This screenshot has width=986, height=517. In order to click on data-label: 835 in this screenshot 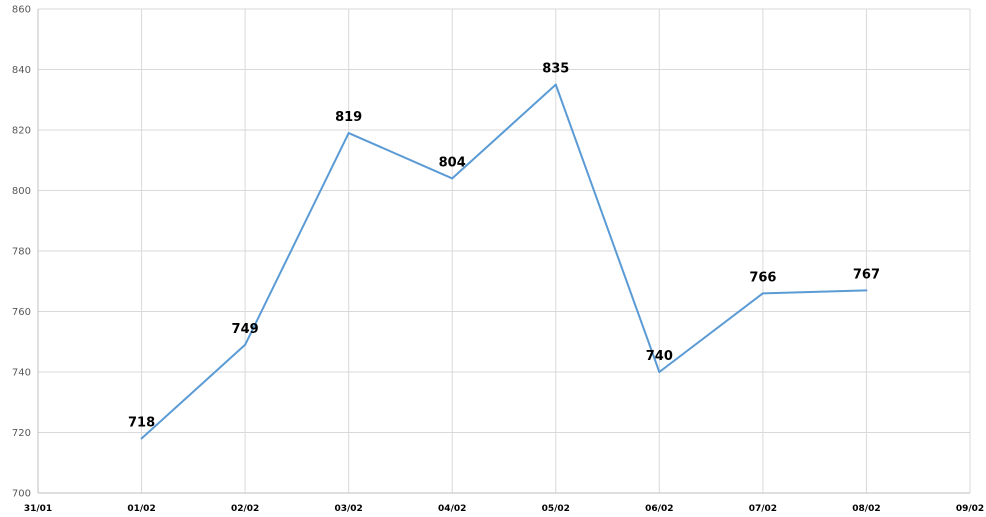, I will do `click(555, 69)`.